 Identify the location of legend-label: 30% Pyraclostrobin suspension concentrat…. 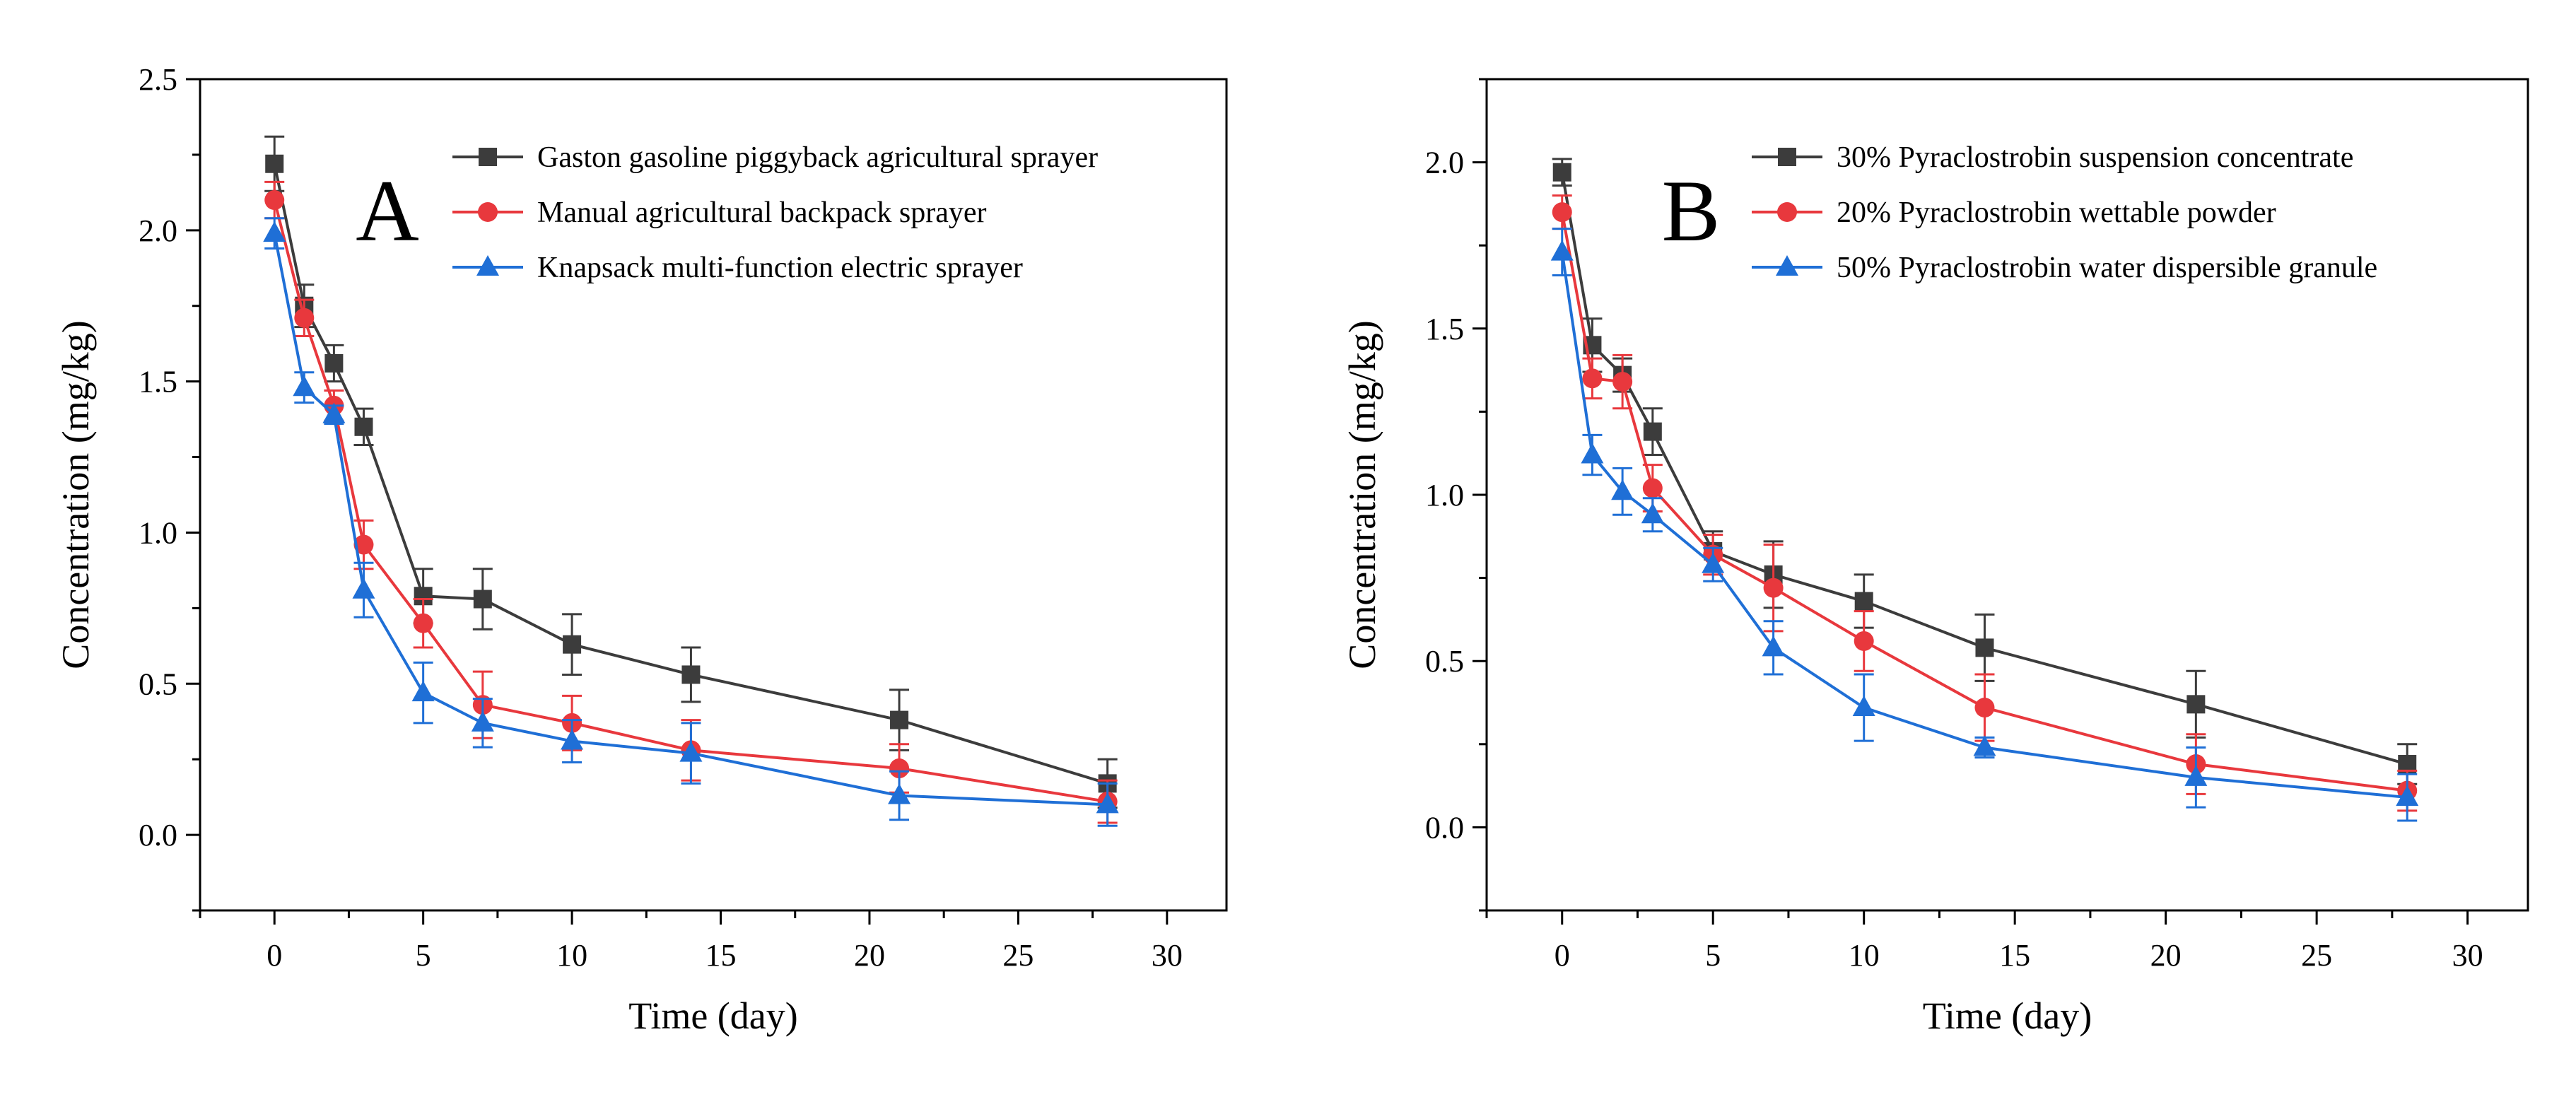
(2095, 157).